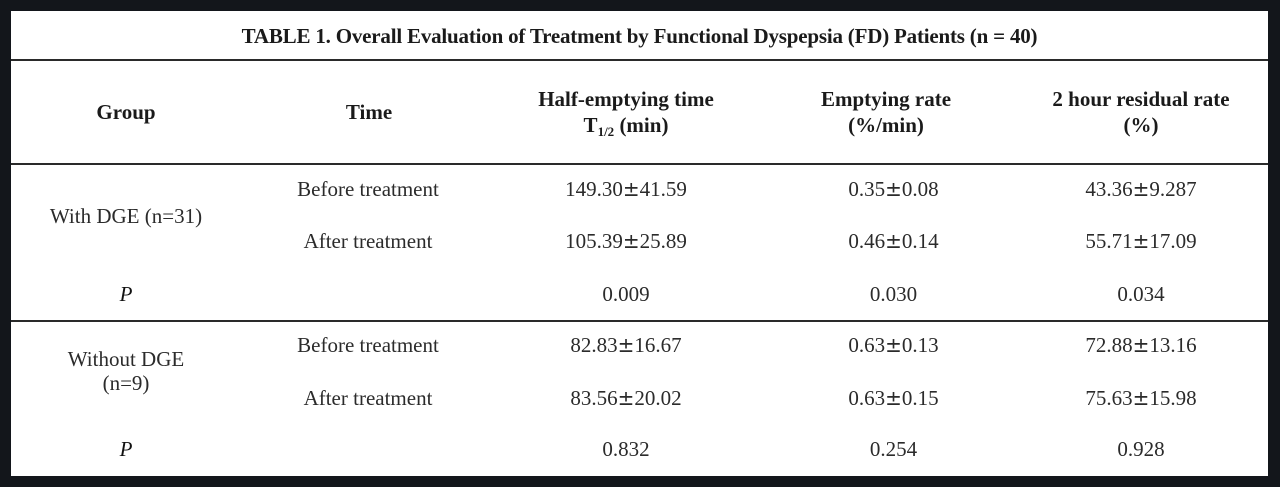 The image size is (1280, 487). I want to click on group-label-line2: (n=9), so click(126, 383).